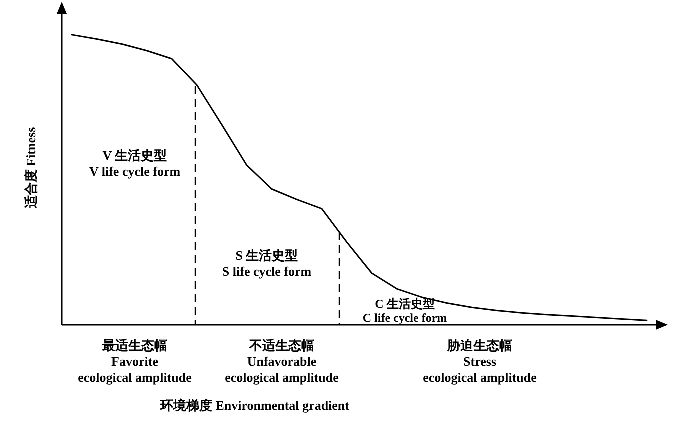 The image size is (678, 423). Describe the element at coordinates (282, 361) in the screenshot. I see `text: 不适生态幅 Unfavorable ecological amplitude` at that location.